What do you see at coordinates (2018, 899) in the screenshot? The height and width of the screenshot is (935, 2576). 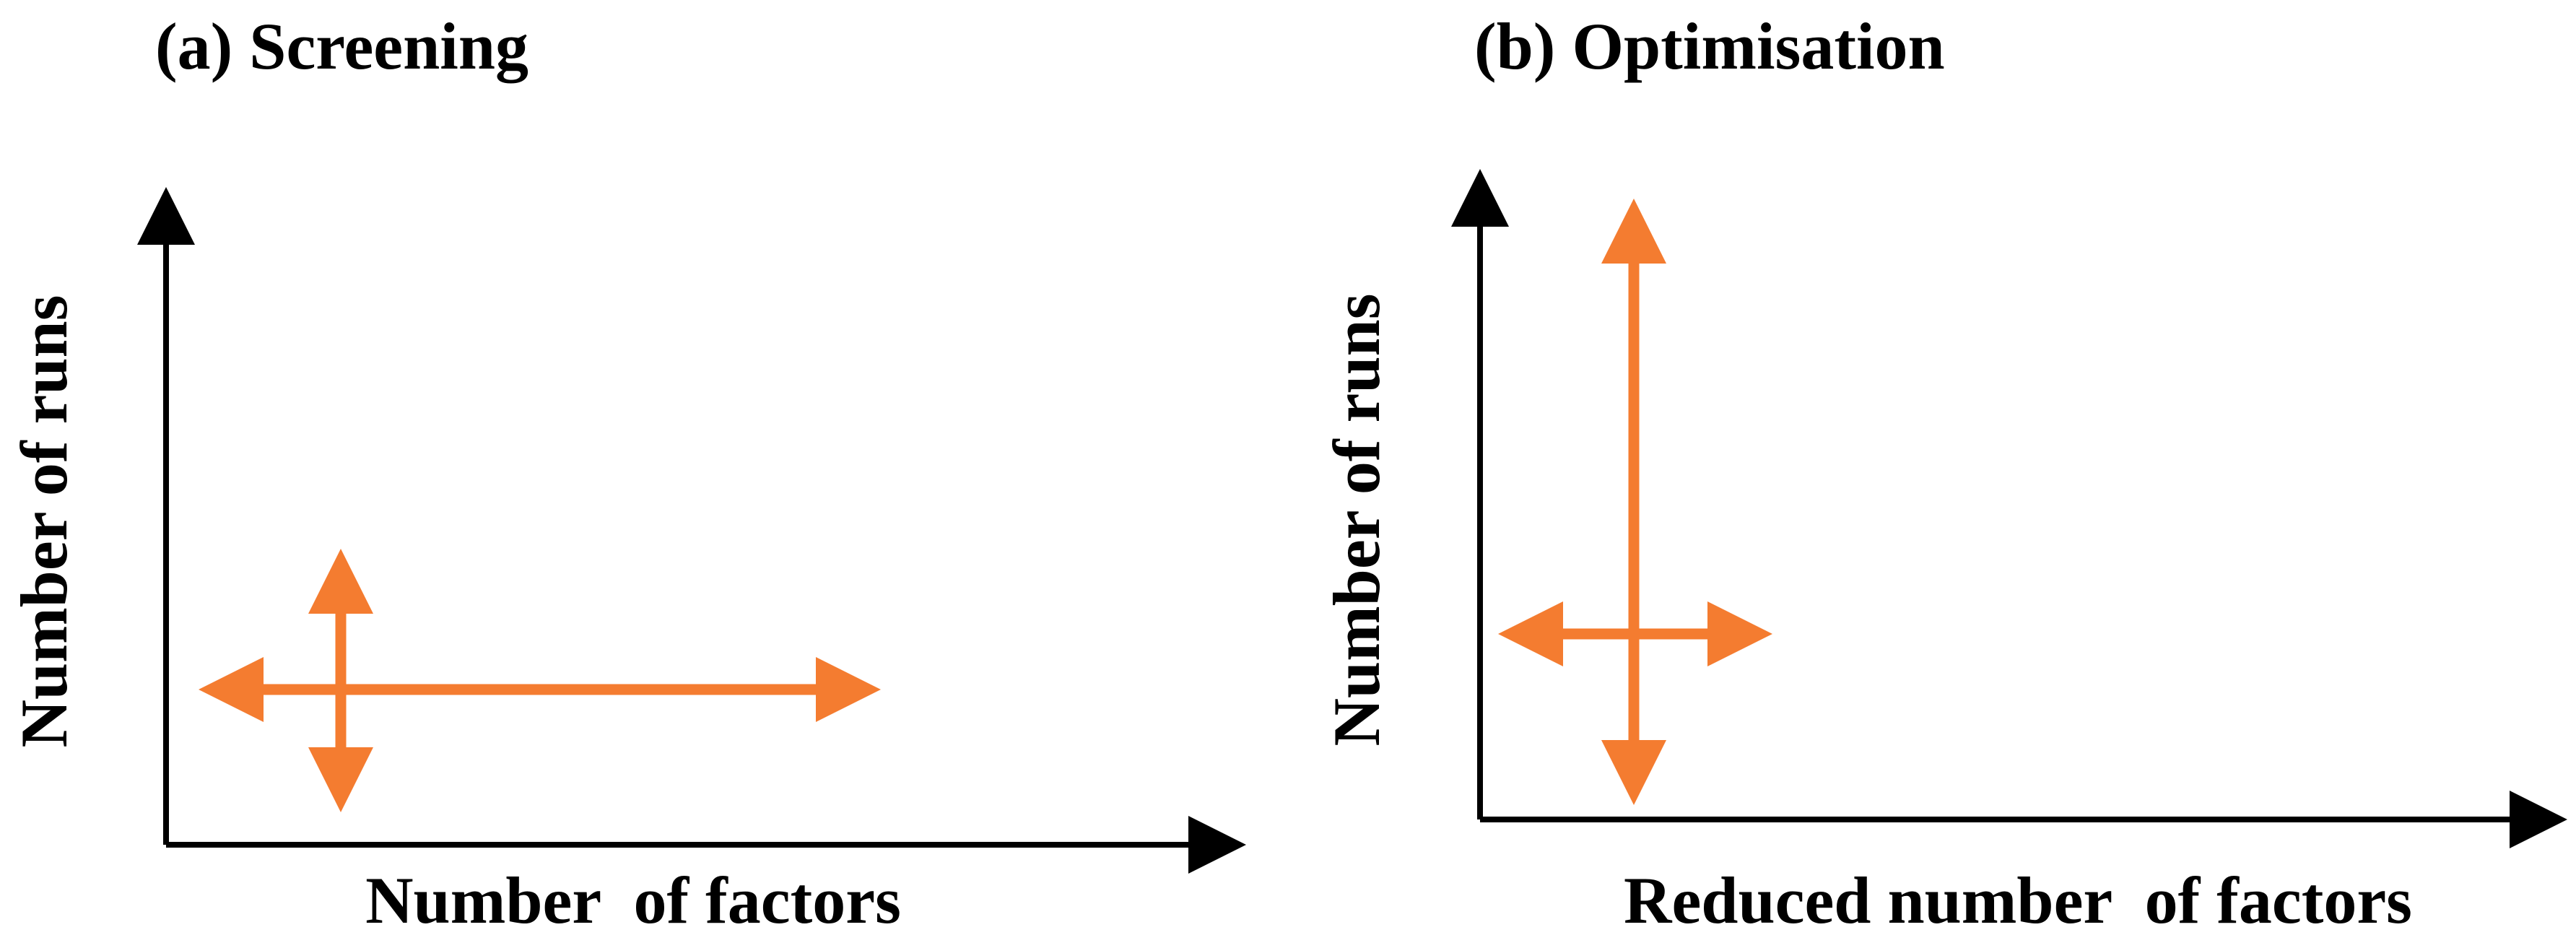 I see `x-axis-label: Reduced number of factors` at bounding box center [2018, 899].